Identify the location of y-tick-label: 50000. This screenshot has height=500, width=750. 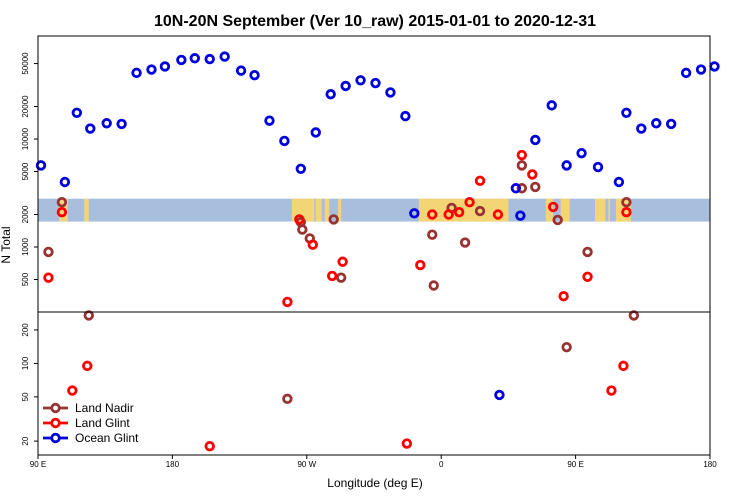
(25, 63).